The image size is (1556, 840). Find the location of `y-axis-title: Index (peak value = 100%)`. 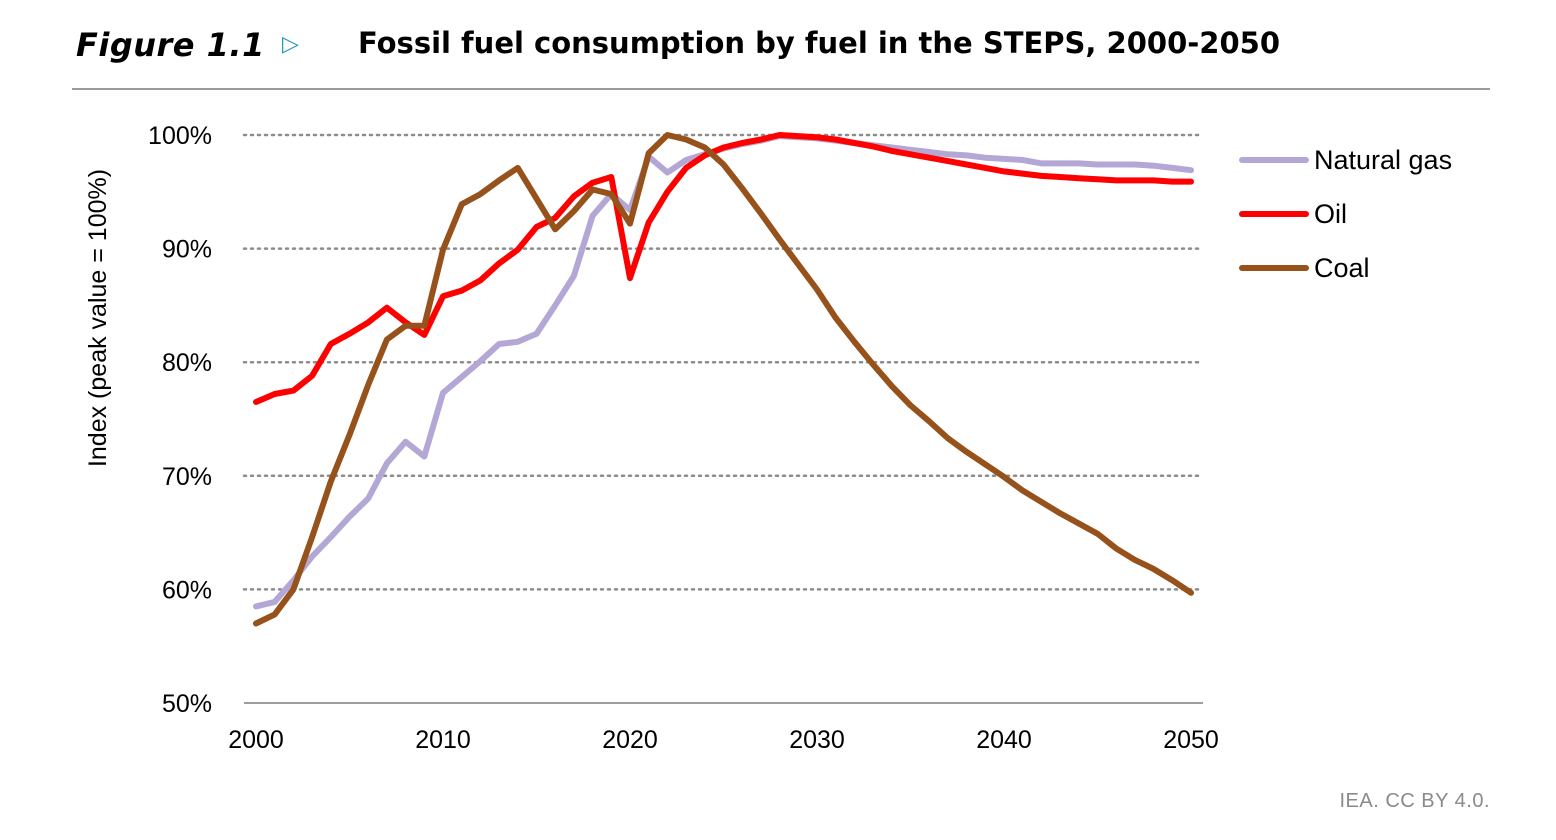

y-axis-title: Index (peak value = 100%) is located at coordinates (98, 318).